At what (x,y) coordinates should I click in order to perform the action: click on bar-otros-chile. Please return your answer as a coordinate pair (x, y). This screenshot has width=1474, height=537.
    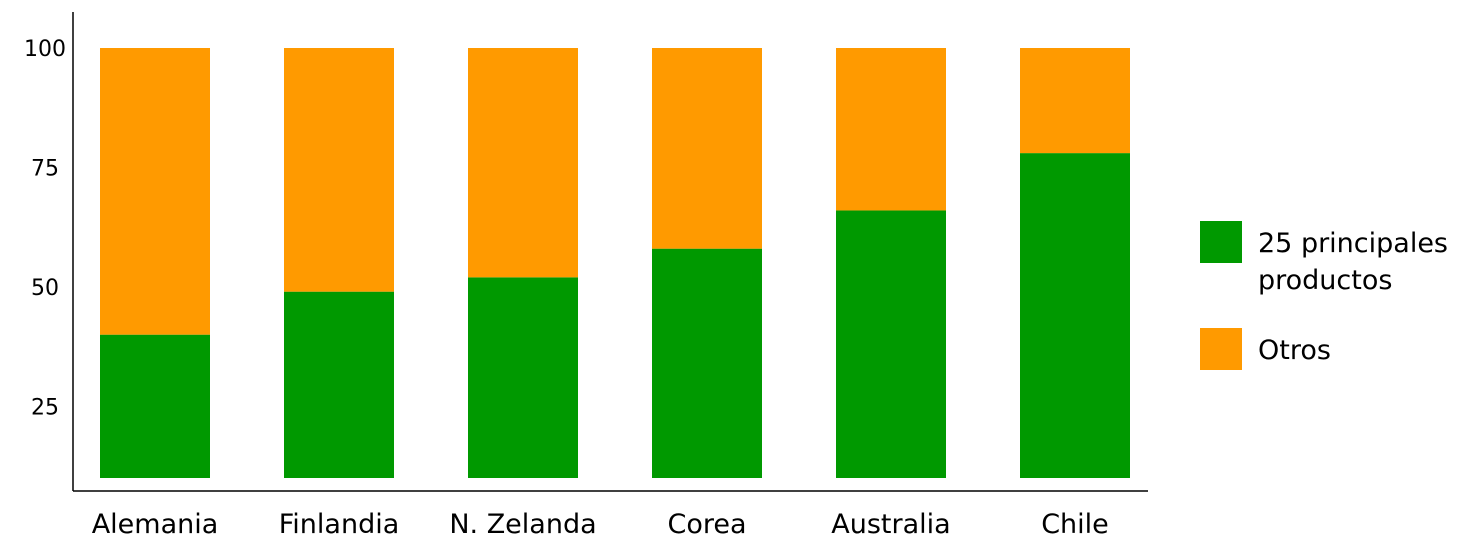
    Looking at the image, I should click on (1075, 101).